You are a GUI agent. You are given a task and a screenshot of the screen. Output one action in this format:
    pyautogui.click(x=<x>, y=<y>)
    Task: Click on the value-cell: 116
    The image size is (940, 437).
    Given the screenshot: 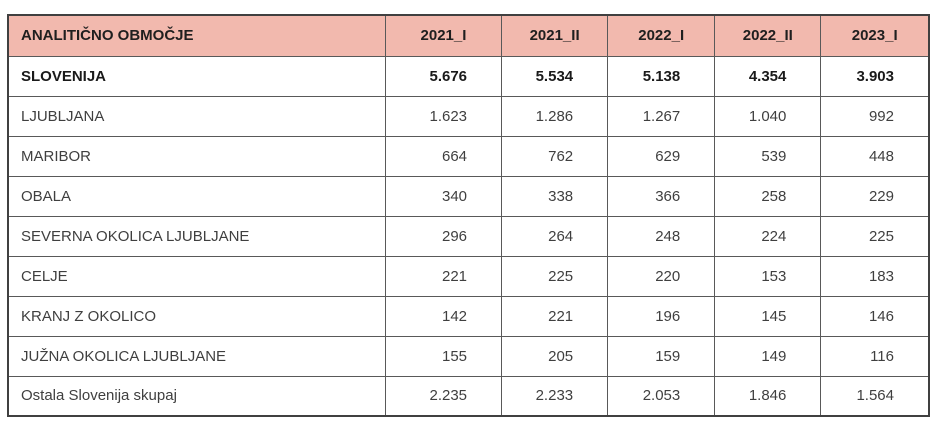 What is the action you would take?
    pyautogui.click(x=875, y=356)
    